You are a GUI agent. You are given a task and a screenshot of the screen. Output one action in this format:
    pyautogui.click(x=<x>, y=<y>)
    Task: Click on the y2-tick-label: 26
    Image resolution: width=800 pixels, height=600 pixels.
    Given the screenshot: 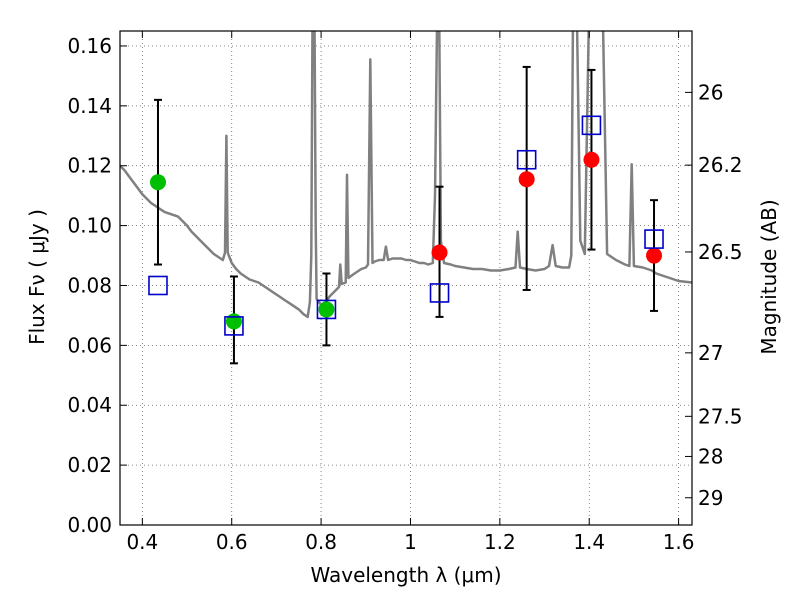 What is the action you would take?
    pyautogui.click(x=710, y=92)
    